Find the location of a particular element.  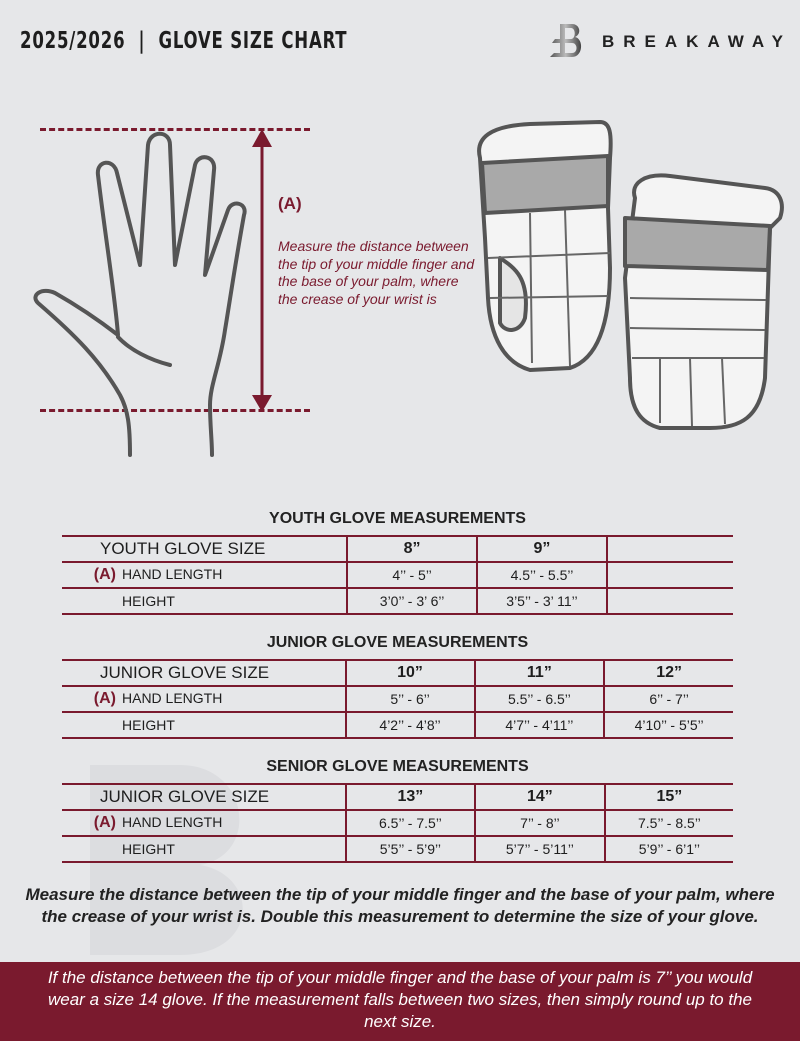

height-cell: 4’2’’ - 4’8’’ is located at coordinates (409, 725).